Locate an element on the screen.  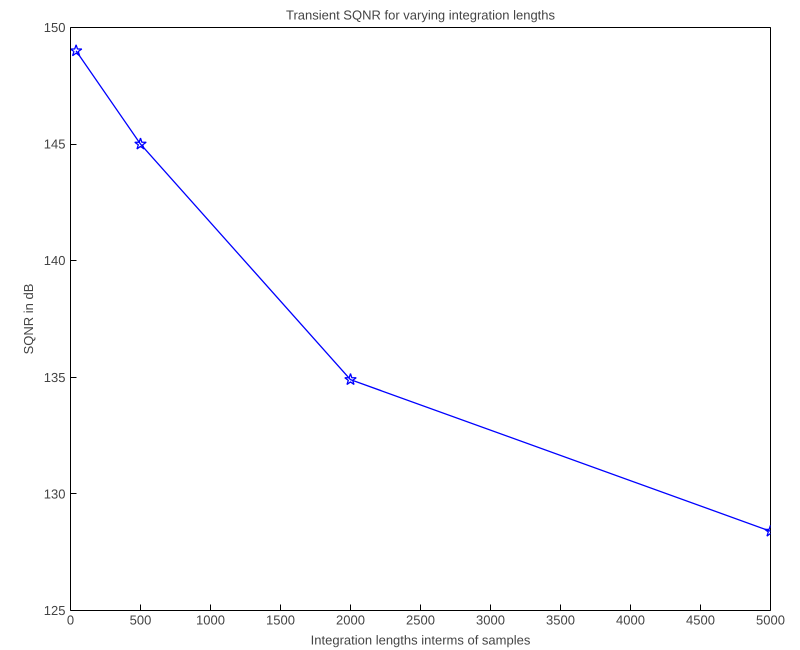
x-axis-title: Integration lengths interms of samples is located at coordinates (420, 640).